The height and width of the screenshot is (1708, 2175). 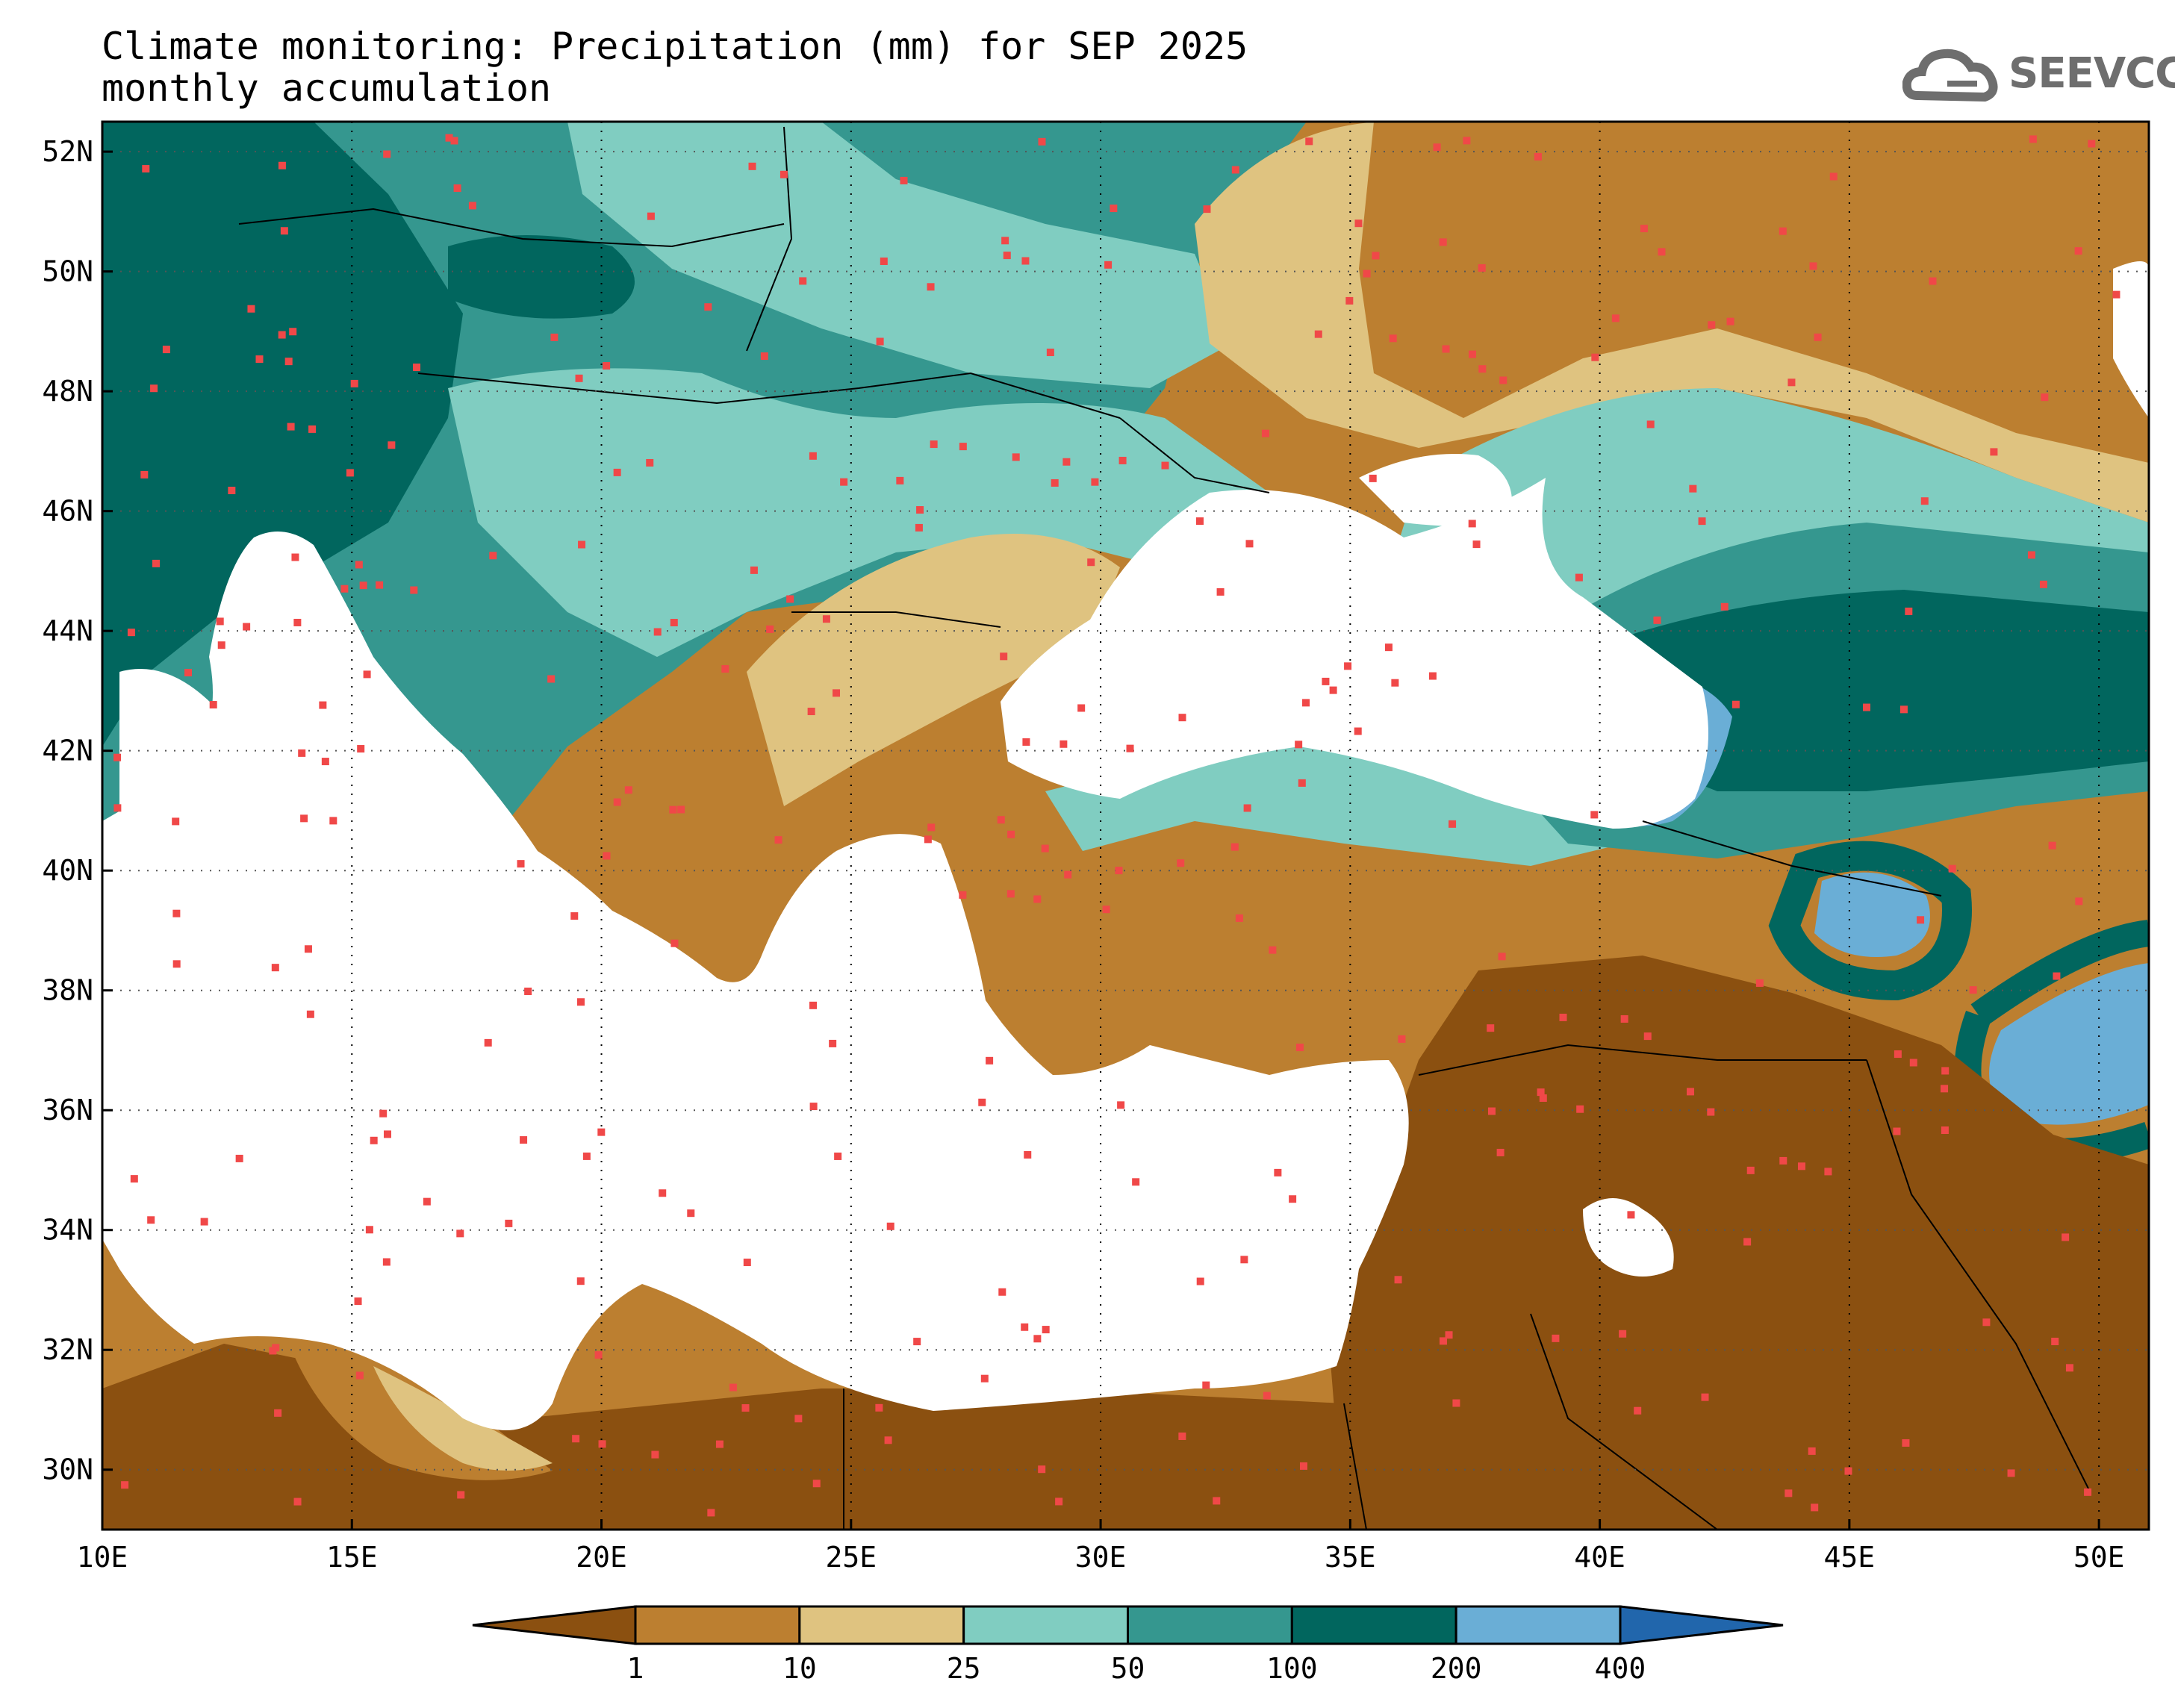 What do you see at coordinates (899, 255) in the screenshot?
I see `field-moderate-north` at bounding box center [899, 255].